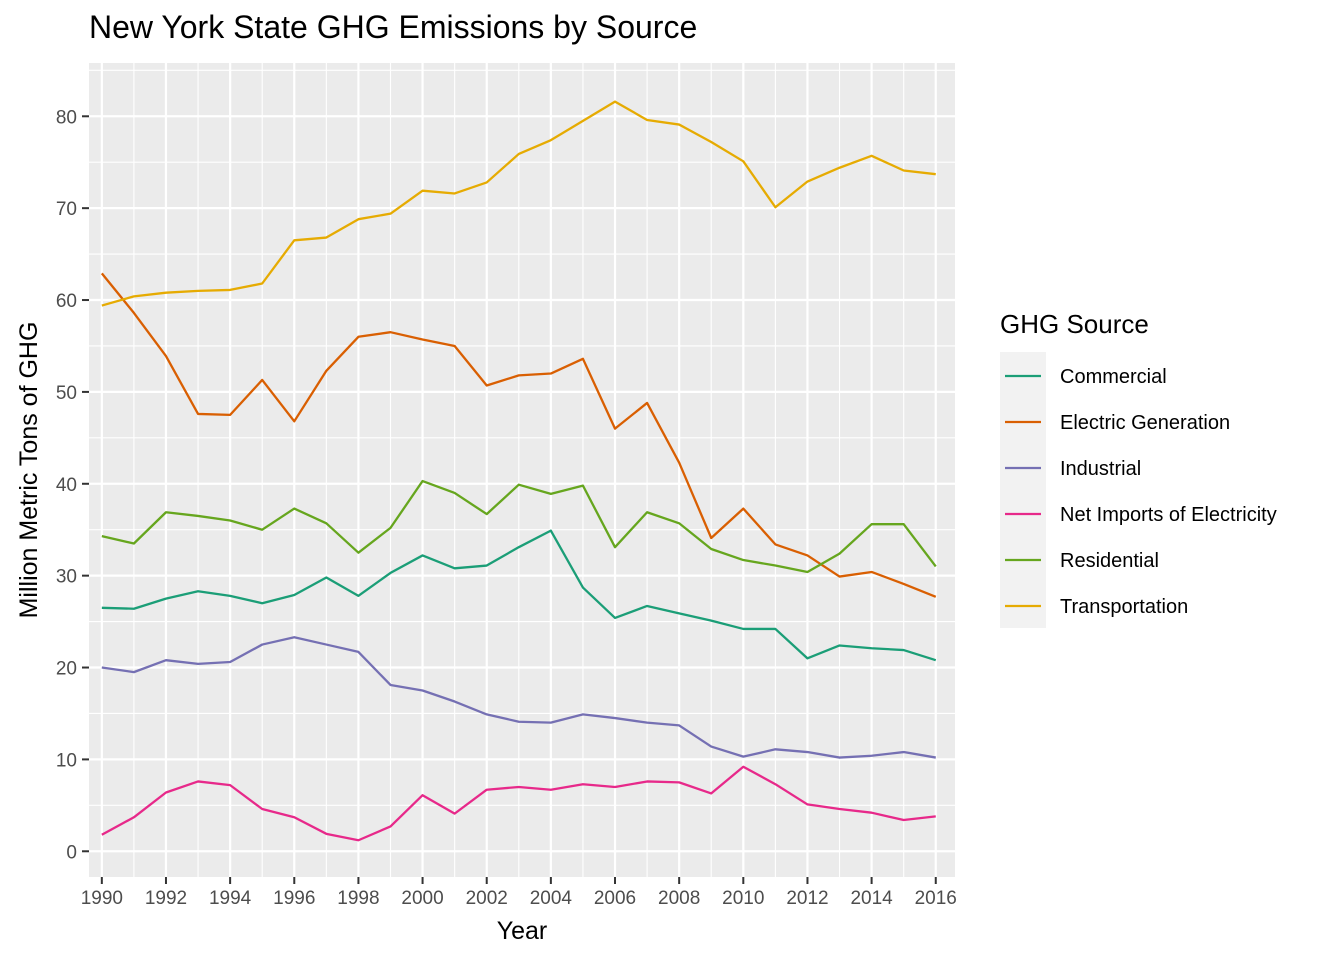  Describe the element at coordinates (230, 898) in the screenshot. I see `x-tick-label: 1994` at that location.